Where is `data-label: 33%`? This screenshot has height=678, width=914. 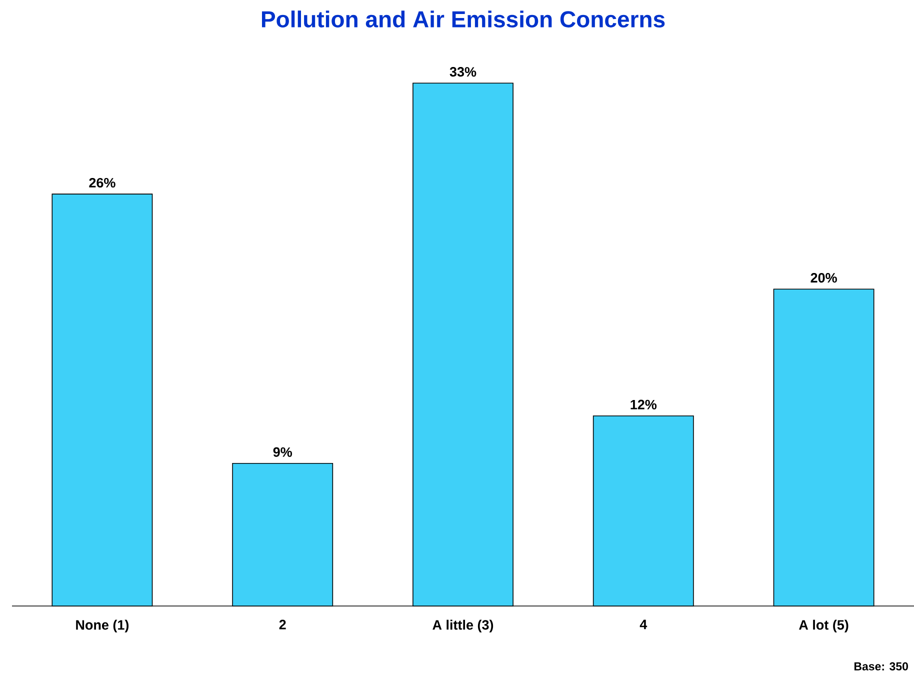
data-label: 33% is located at coordinates (463, 72).